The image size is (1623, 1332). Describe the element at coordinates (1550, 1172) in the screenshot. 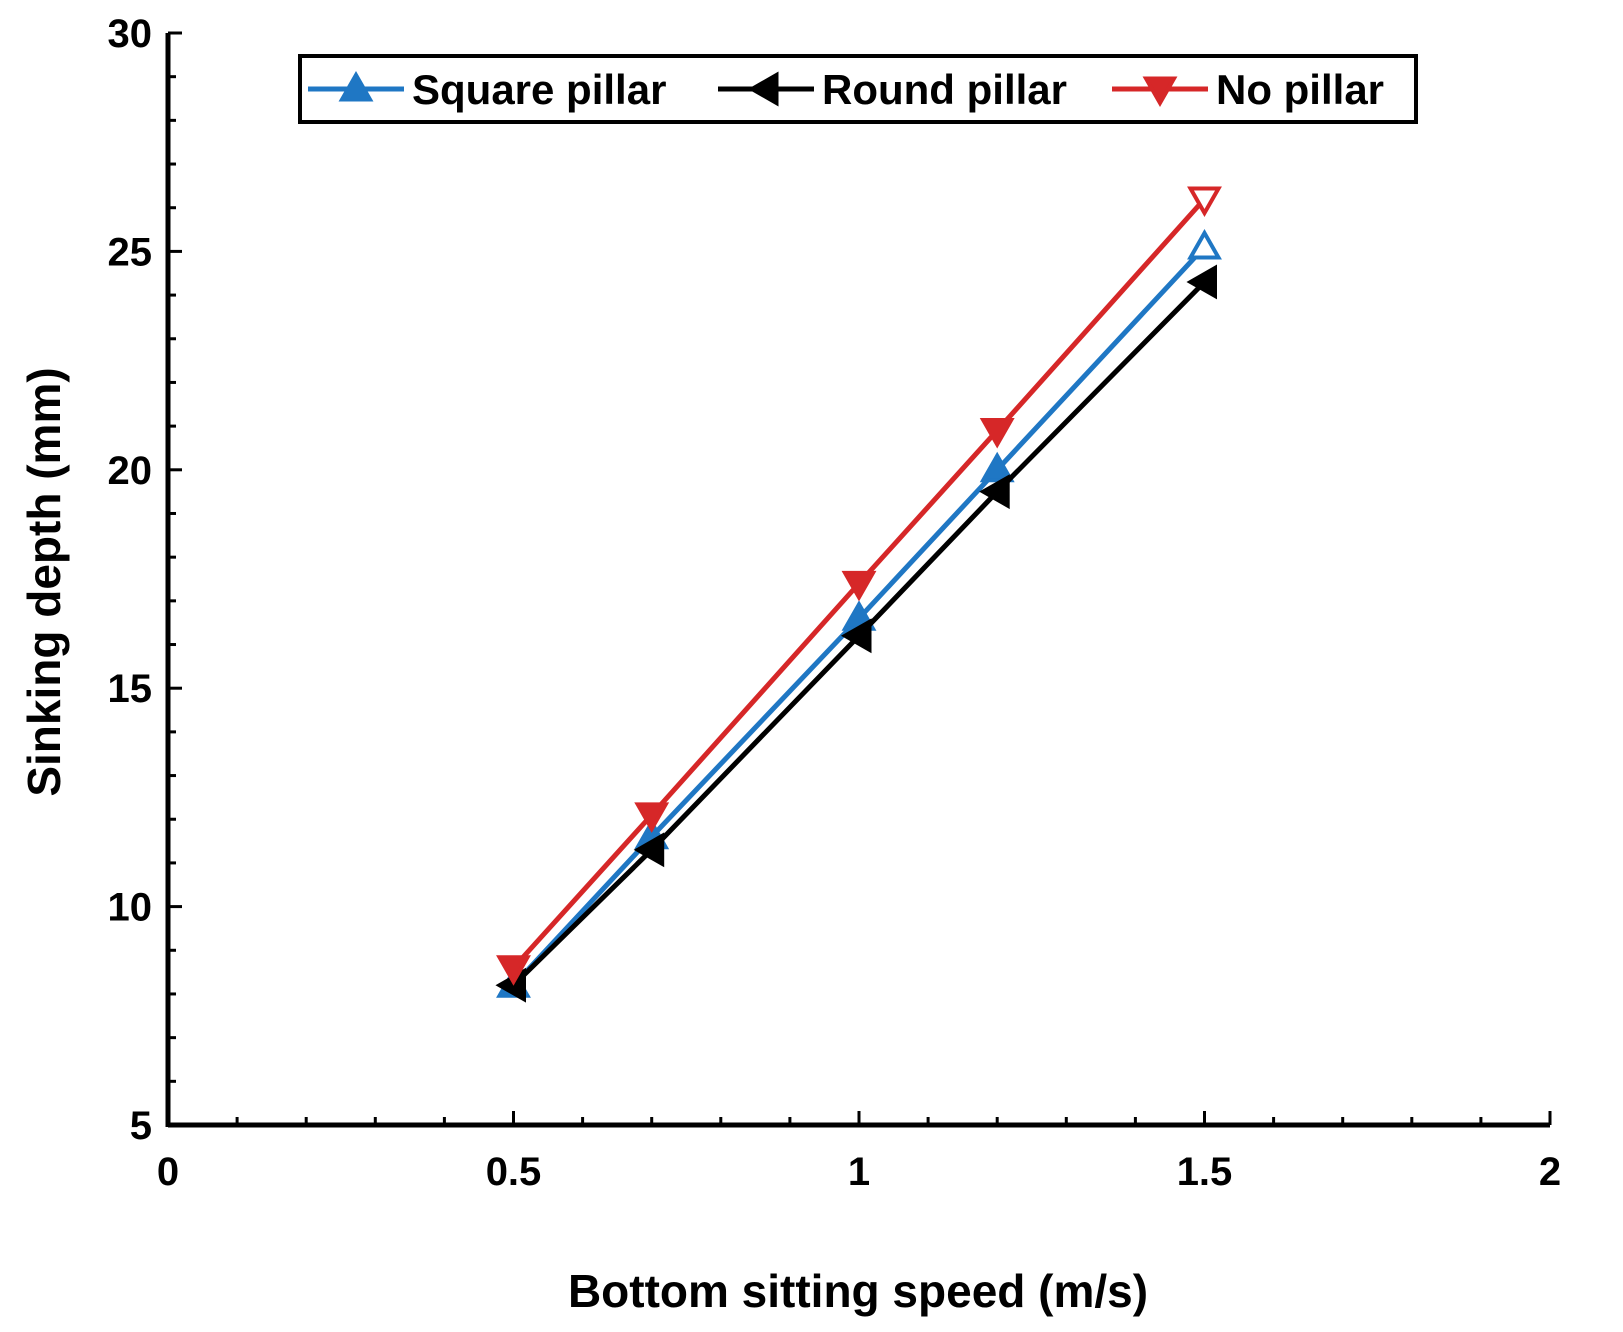

I see `x-tick-label: 2` at that location.